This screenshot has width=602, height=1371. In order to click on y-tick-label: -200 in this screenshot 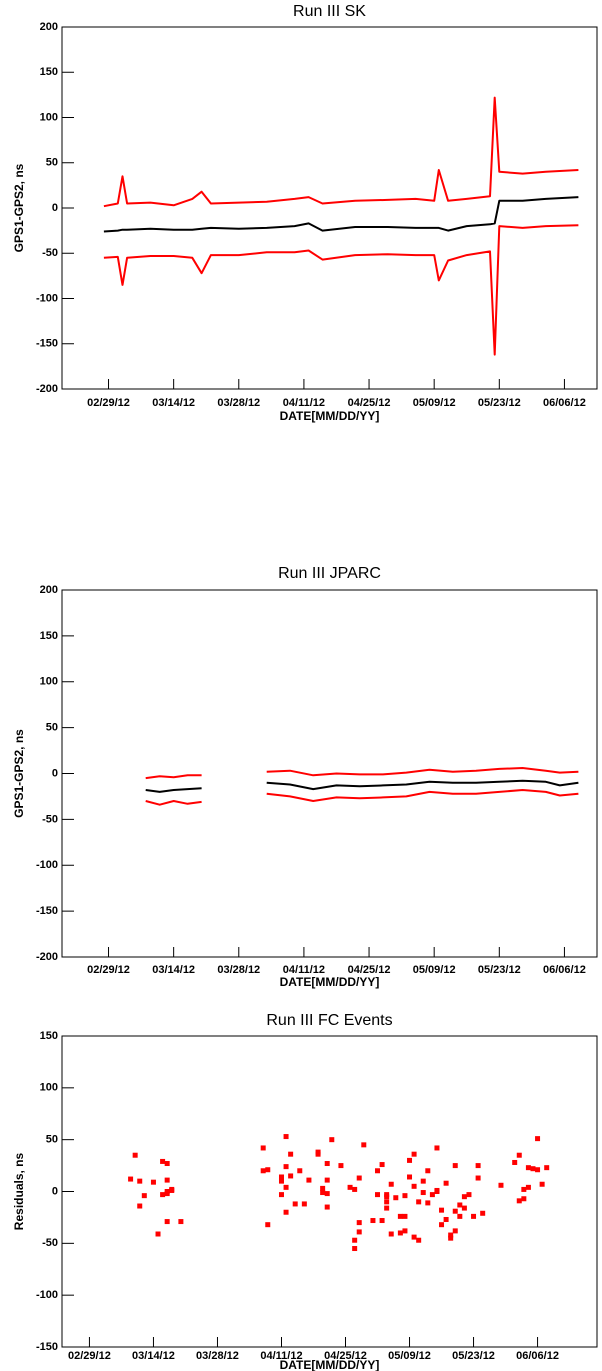, I will do `click(47, 957)`.